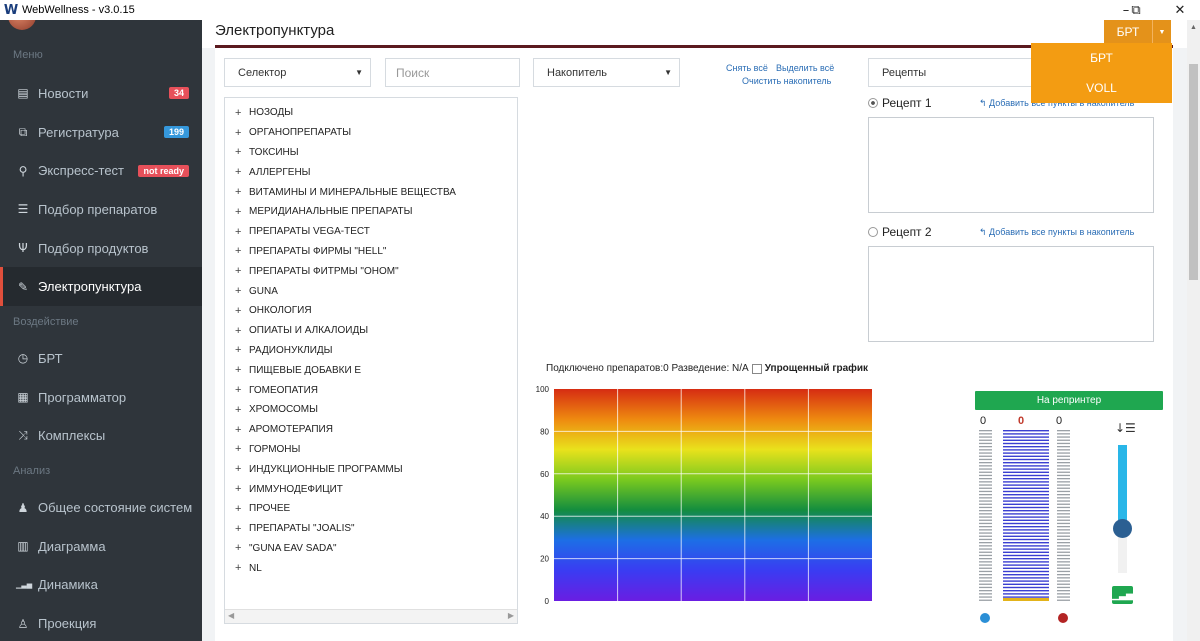 The image size is (1200, 641). Describe the element at coordinates (1011, 294) in the screenshot. I see `recipe-2-textarea` at that location.